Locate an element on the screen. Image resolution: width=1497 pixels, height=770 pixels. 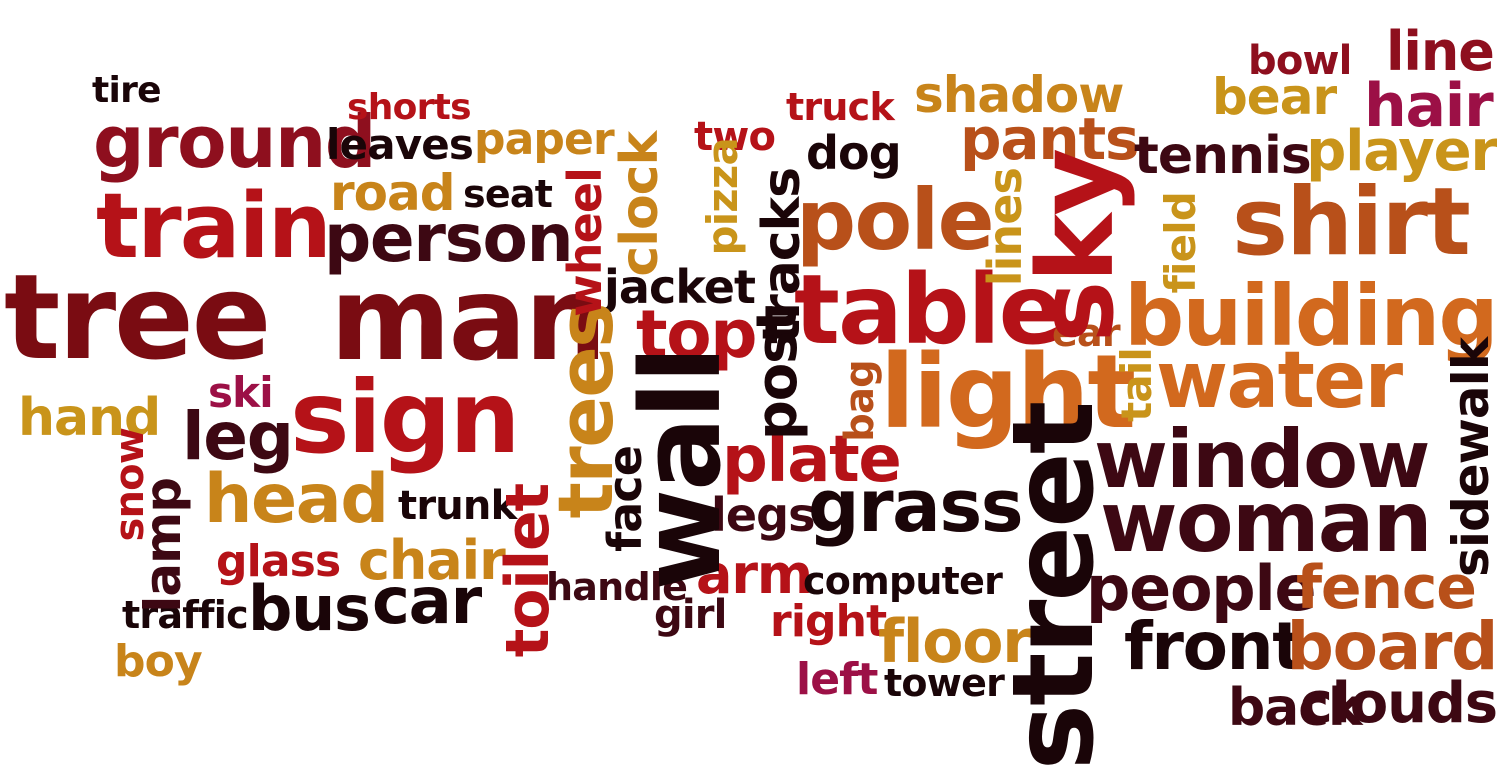
word-seat: seat is located at coordinates (508, 194).